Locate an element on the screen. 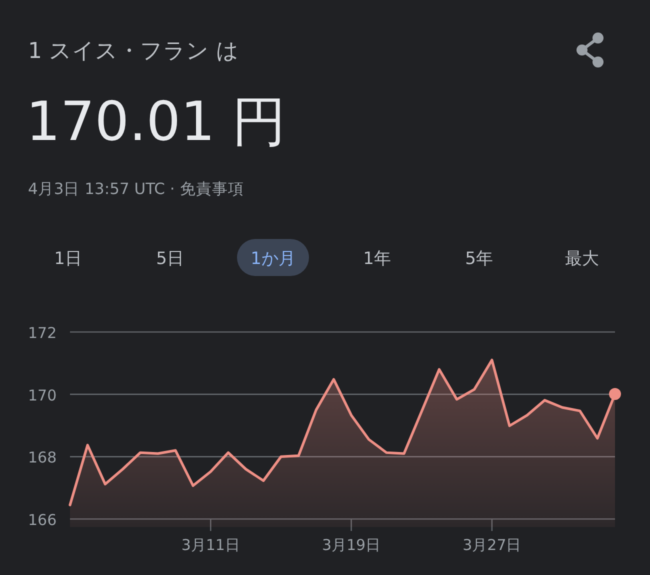 The image size is (650, 575). subtitle: 170.01 円 is located at coordinates (156, 121).